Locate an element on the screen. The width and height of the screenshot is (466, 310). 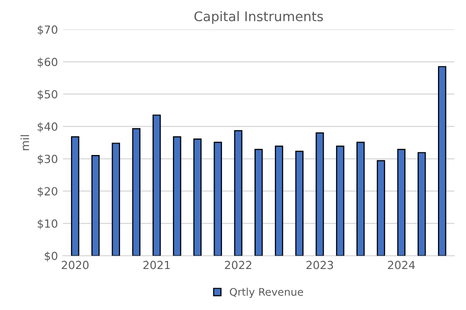
x-tick-label: 2023 is located at coordinates (320, 265).